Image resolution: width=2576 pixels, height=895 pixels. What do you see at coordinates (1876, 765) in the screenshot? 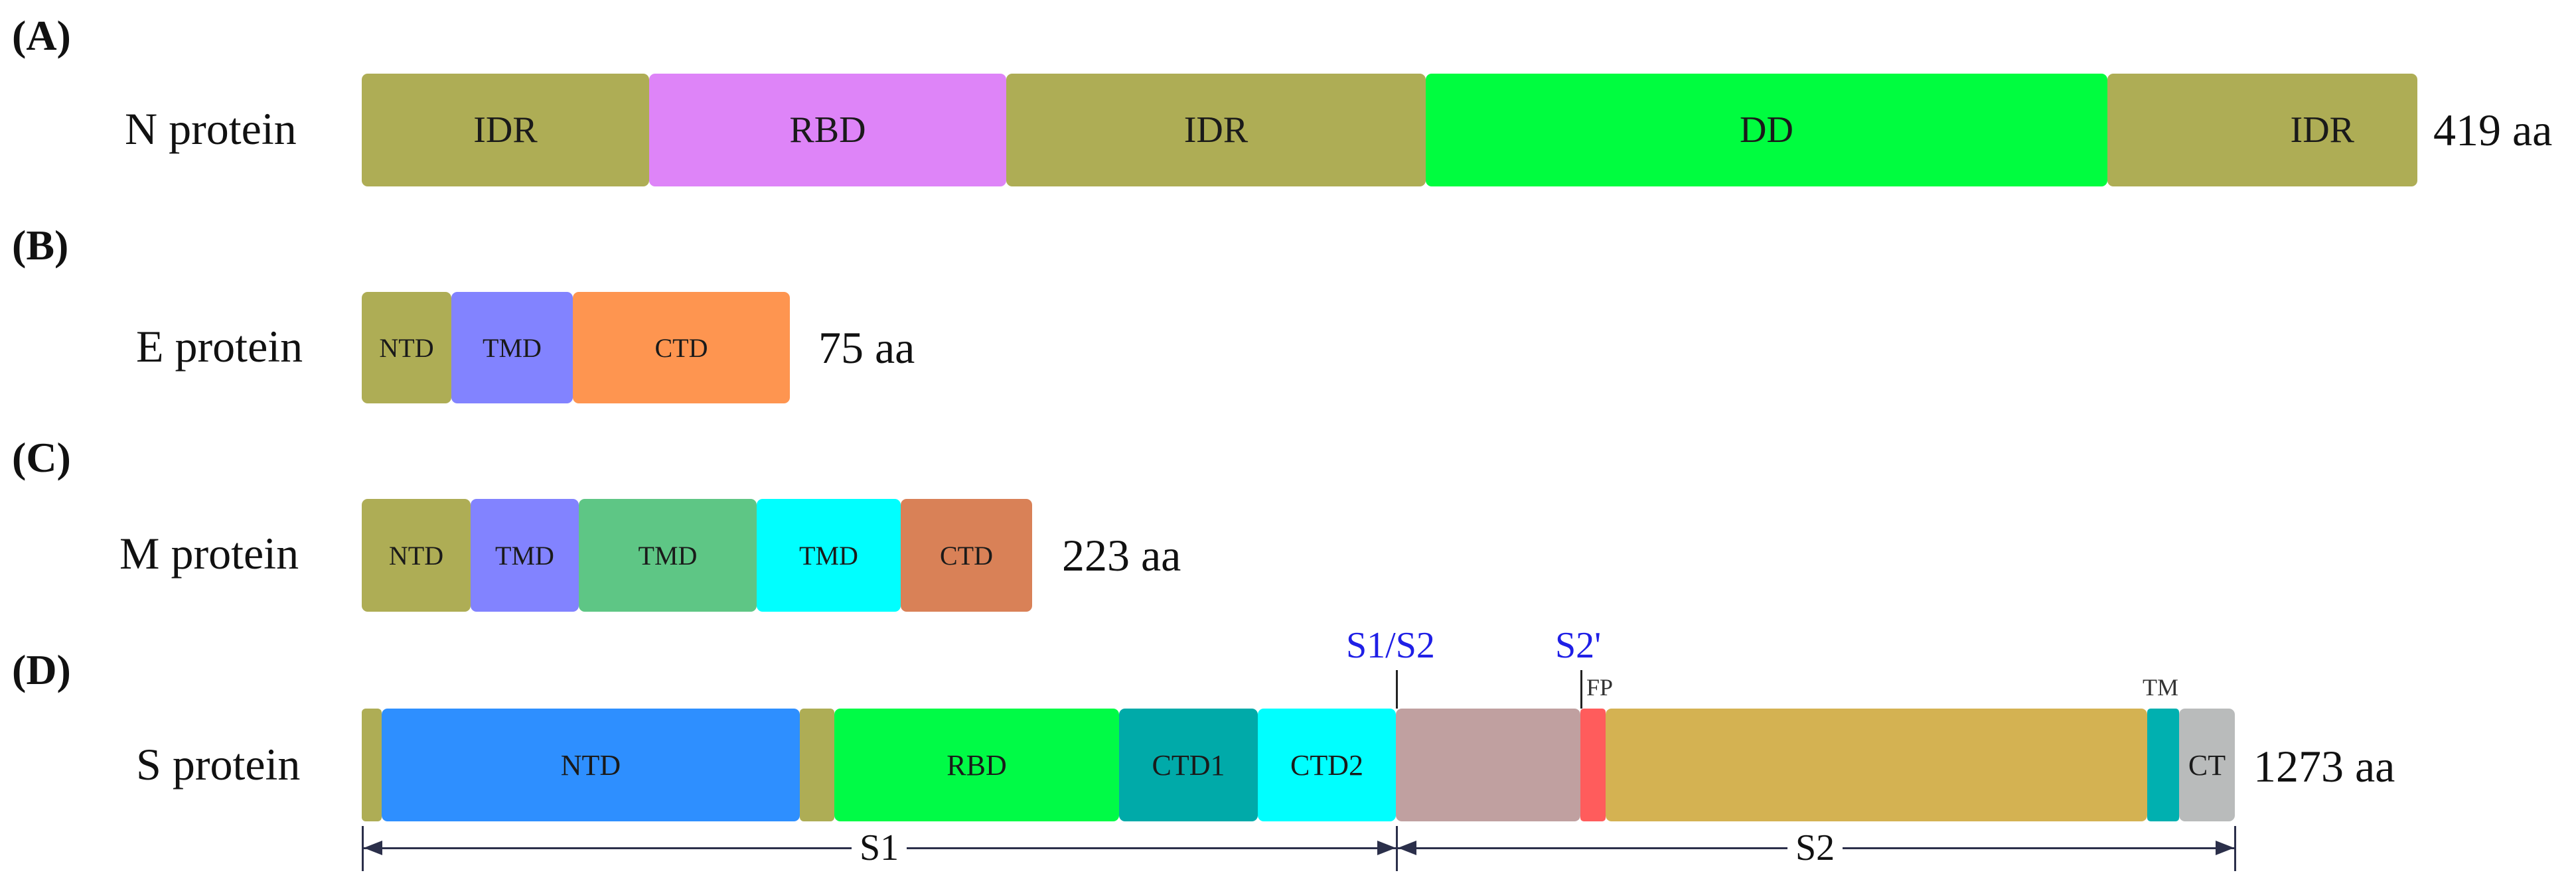
I see `s-segment-s2` at bounding box center [1876, 765].